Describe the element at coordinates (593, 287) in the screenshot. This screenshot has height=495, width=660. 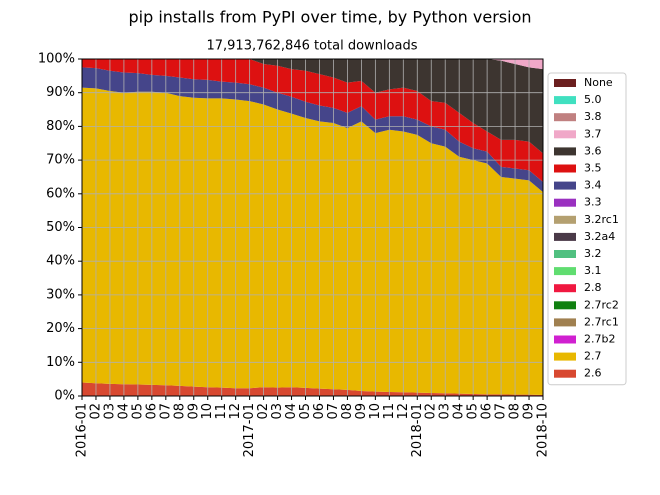
I see `legend-label: 2.8` at that location.